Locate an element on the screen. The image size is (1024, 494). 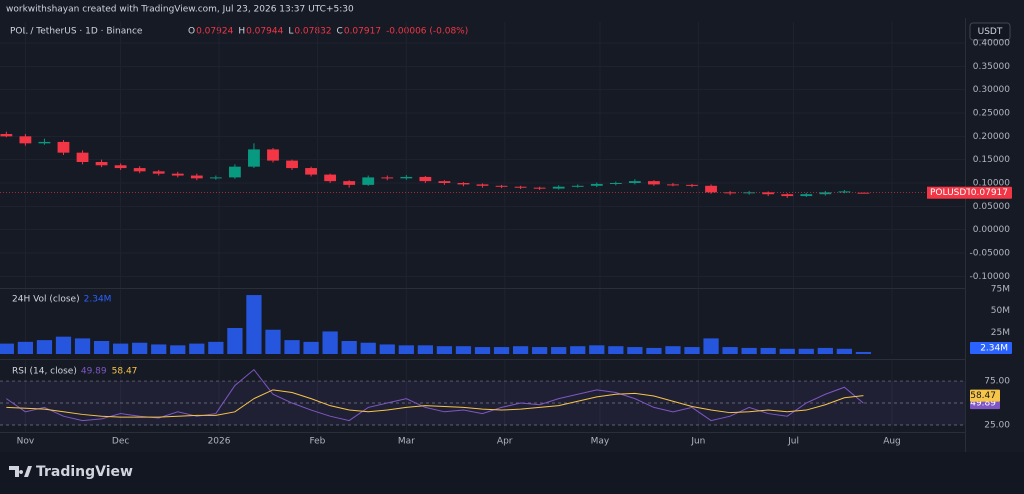
pane-value: 2.34M is located at coordinates (98, 300).